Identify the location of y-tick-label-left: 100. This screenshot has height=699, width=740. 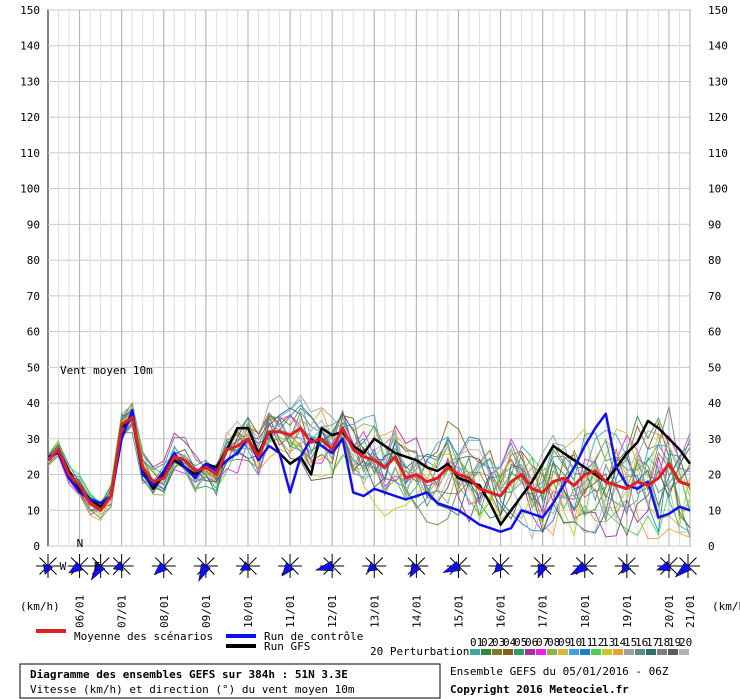
(30, 189).